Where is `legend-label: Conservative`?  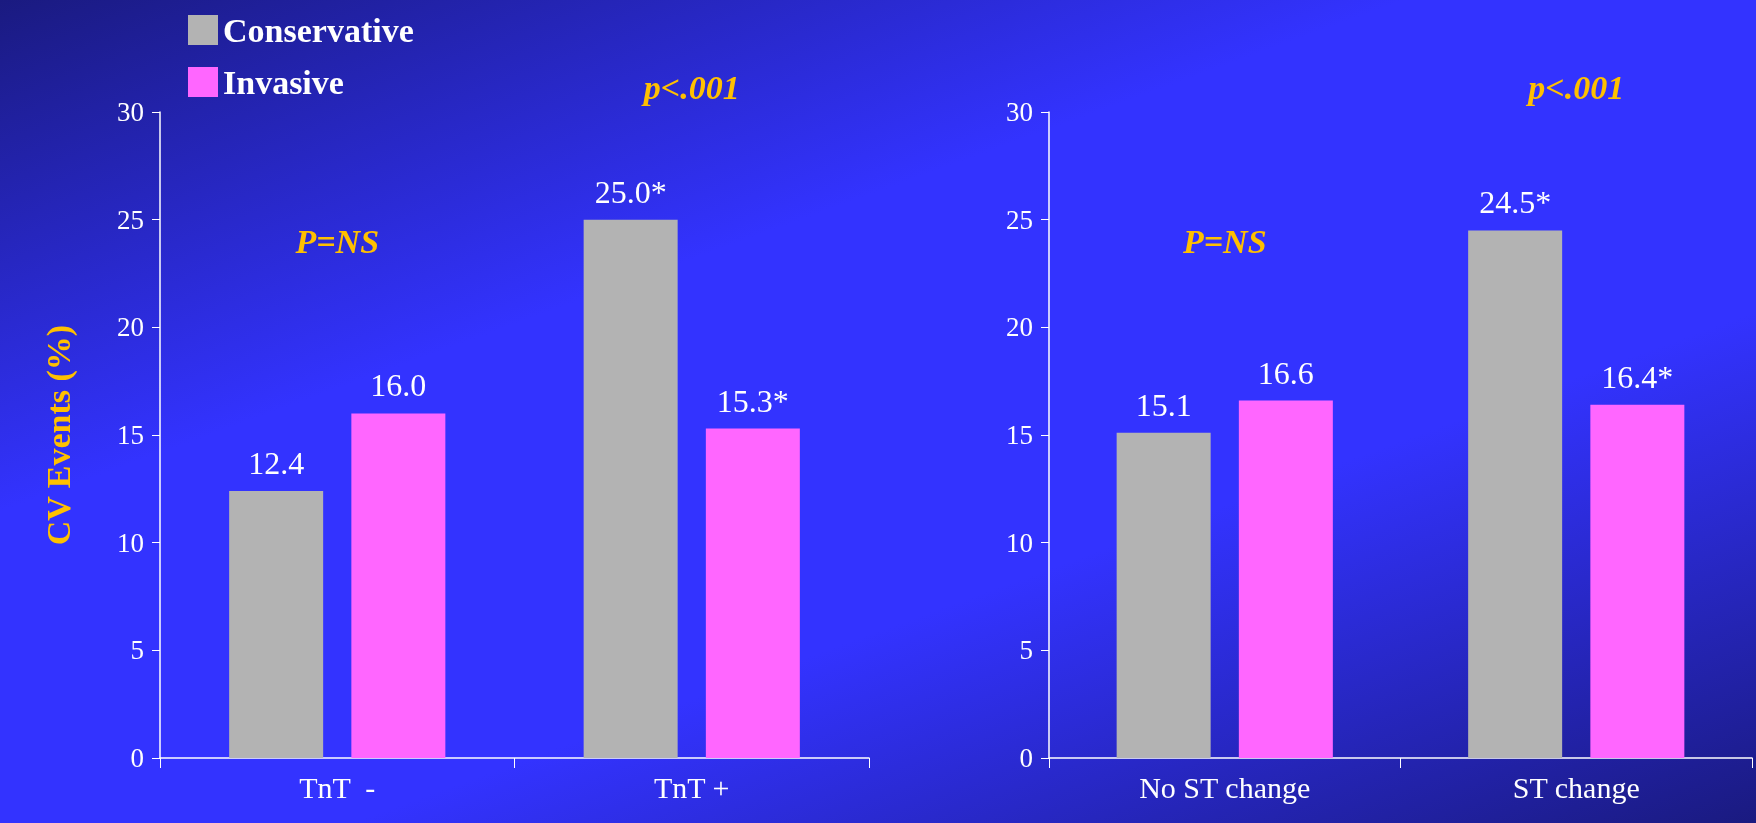
legend-label: Conservative is located at coordinates (318, 30).